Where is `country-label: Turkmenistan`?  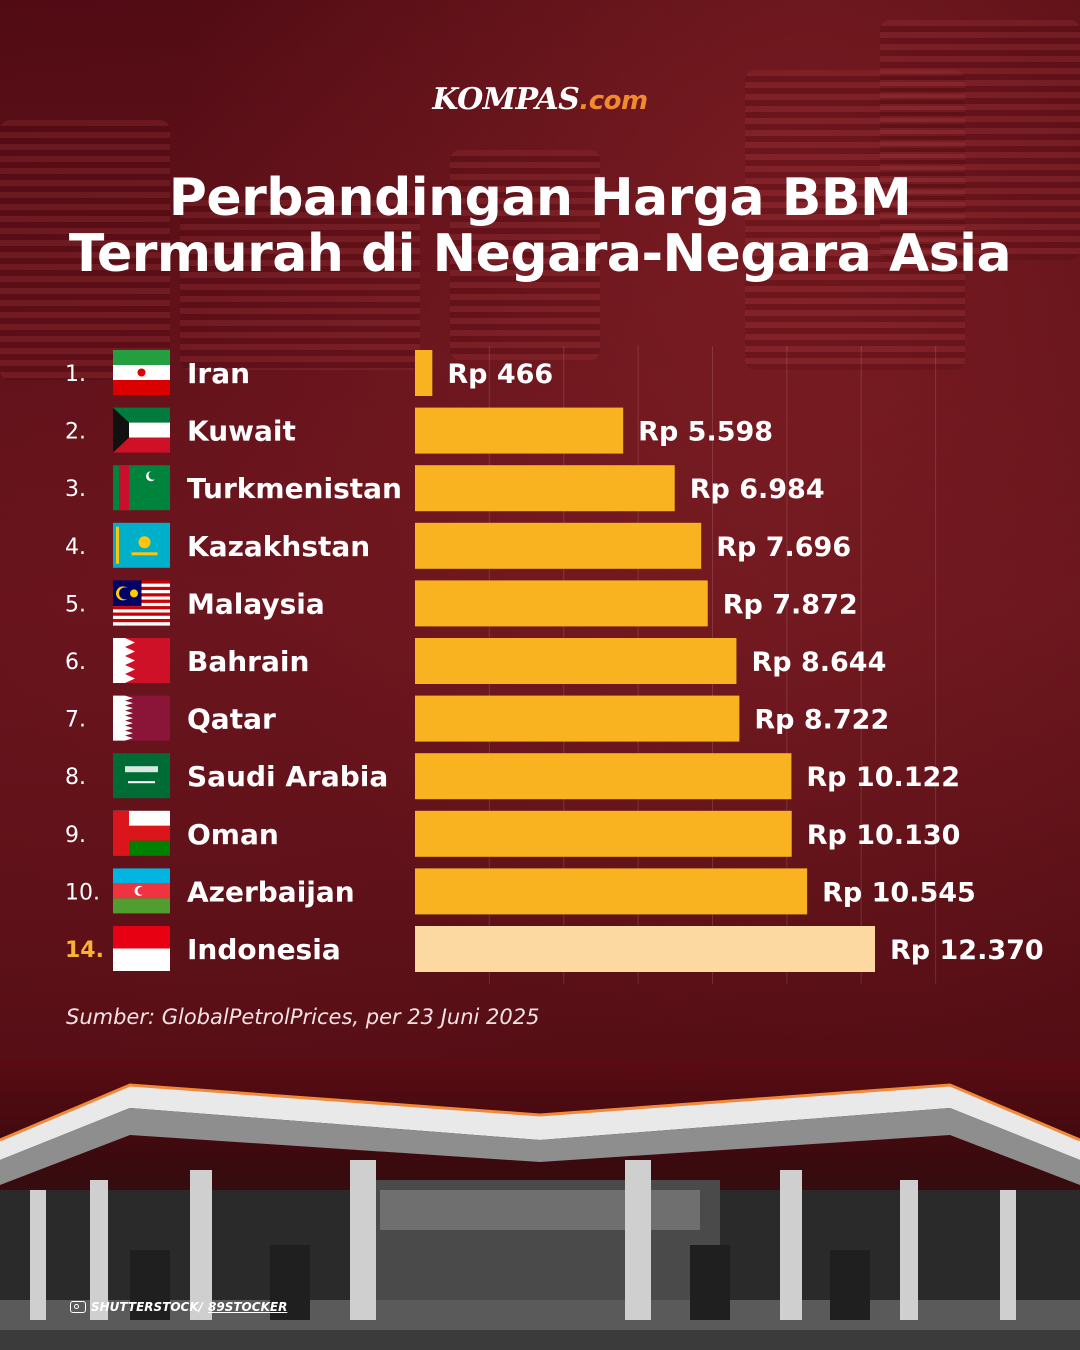 country-label: Turkmenistan is located at coordinates (294, 488).